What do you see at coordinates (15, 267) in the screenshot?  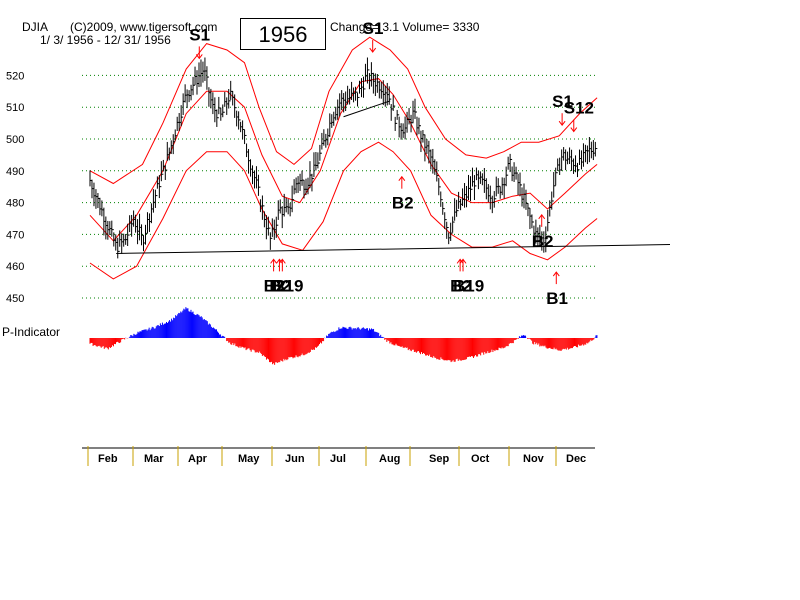 I see `y-tick-label: 460` at bounding box center [15, 267].